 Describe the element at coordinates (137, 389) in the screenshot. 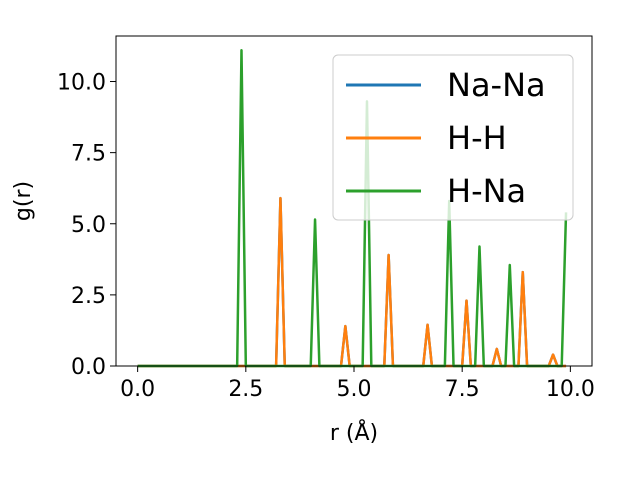

I see `x-tick-label: 0.0` at that location.